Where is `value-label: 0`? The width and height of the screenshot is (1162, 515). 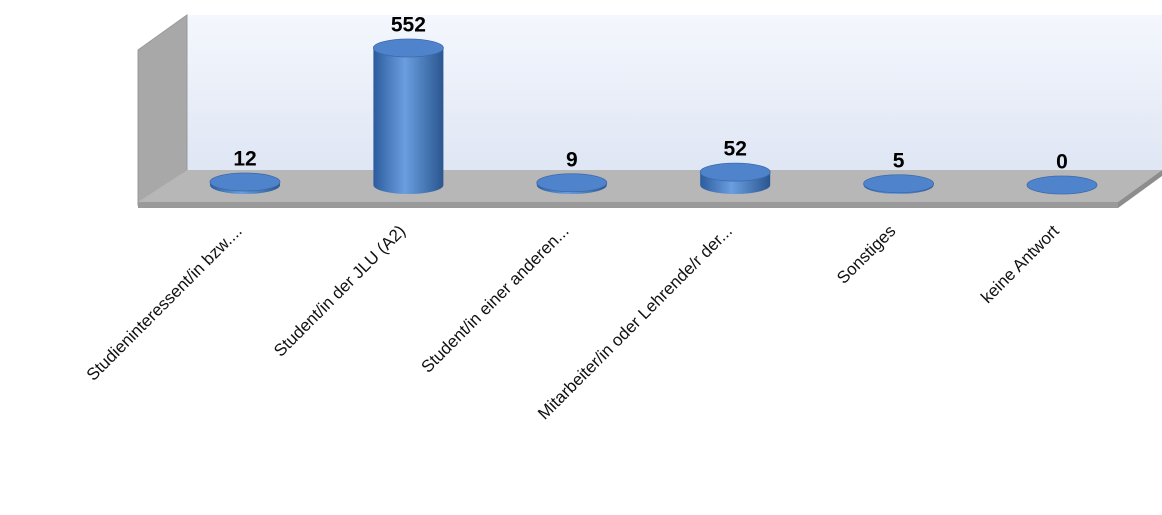
value-label: 0 is located at coordinates (1062, 162).